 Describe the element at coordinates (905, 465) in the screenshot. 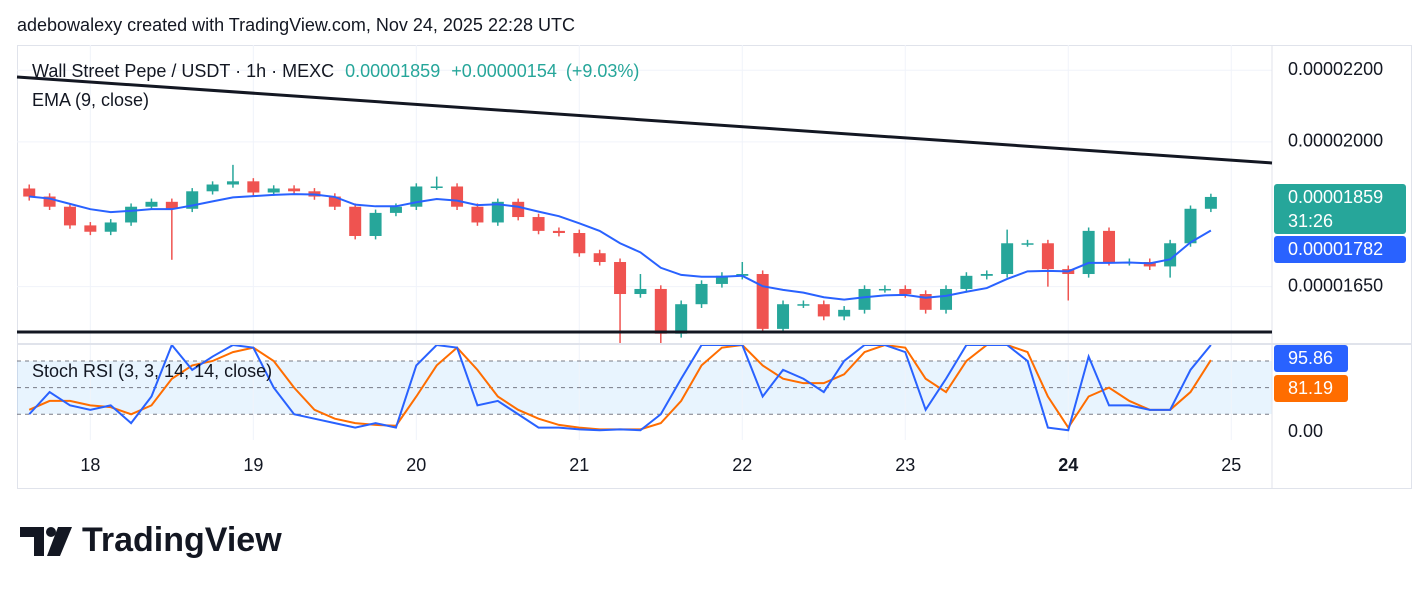

I see `x-tick-label: 23` at that location.